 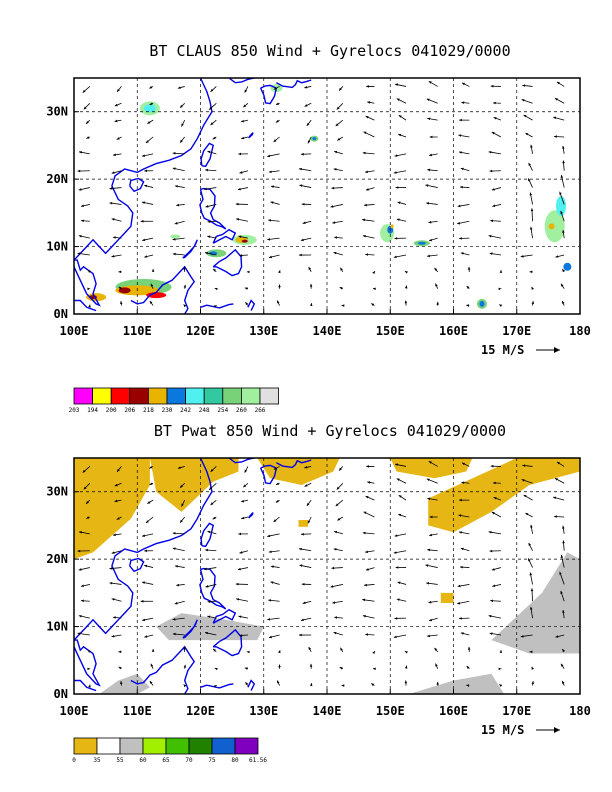 What do you see at coordinates (327, 711) in the screenshot?
I see `x-tick-label: 140E` at bounding box center [327, 711].